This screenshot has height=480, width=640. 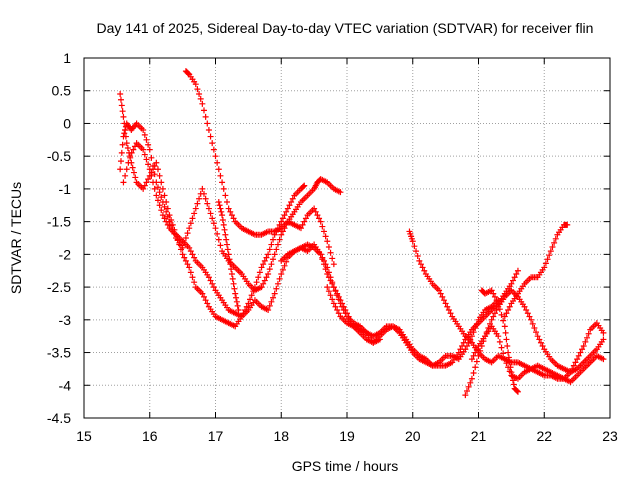 What do you see at coordinates (413, 436) in the screenshot?
I see `x-tick-label: 20` at bounding box center [413, 436].